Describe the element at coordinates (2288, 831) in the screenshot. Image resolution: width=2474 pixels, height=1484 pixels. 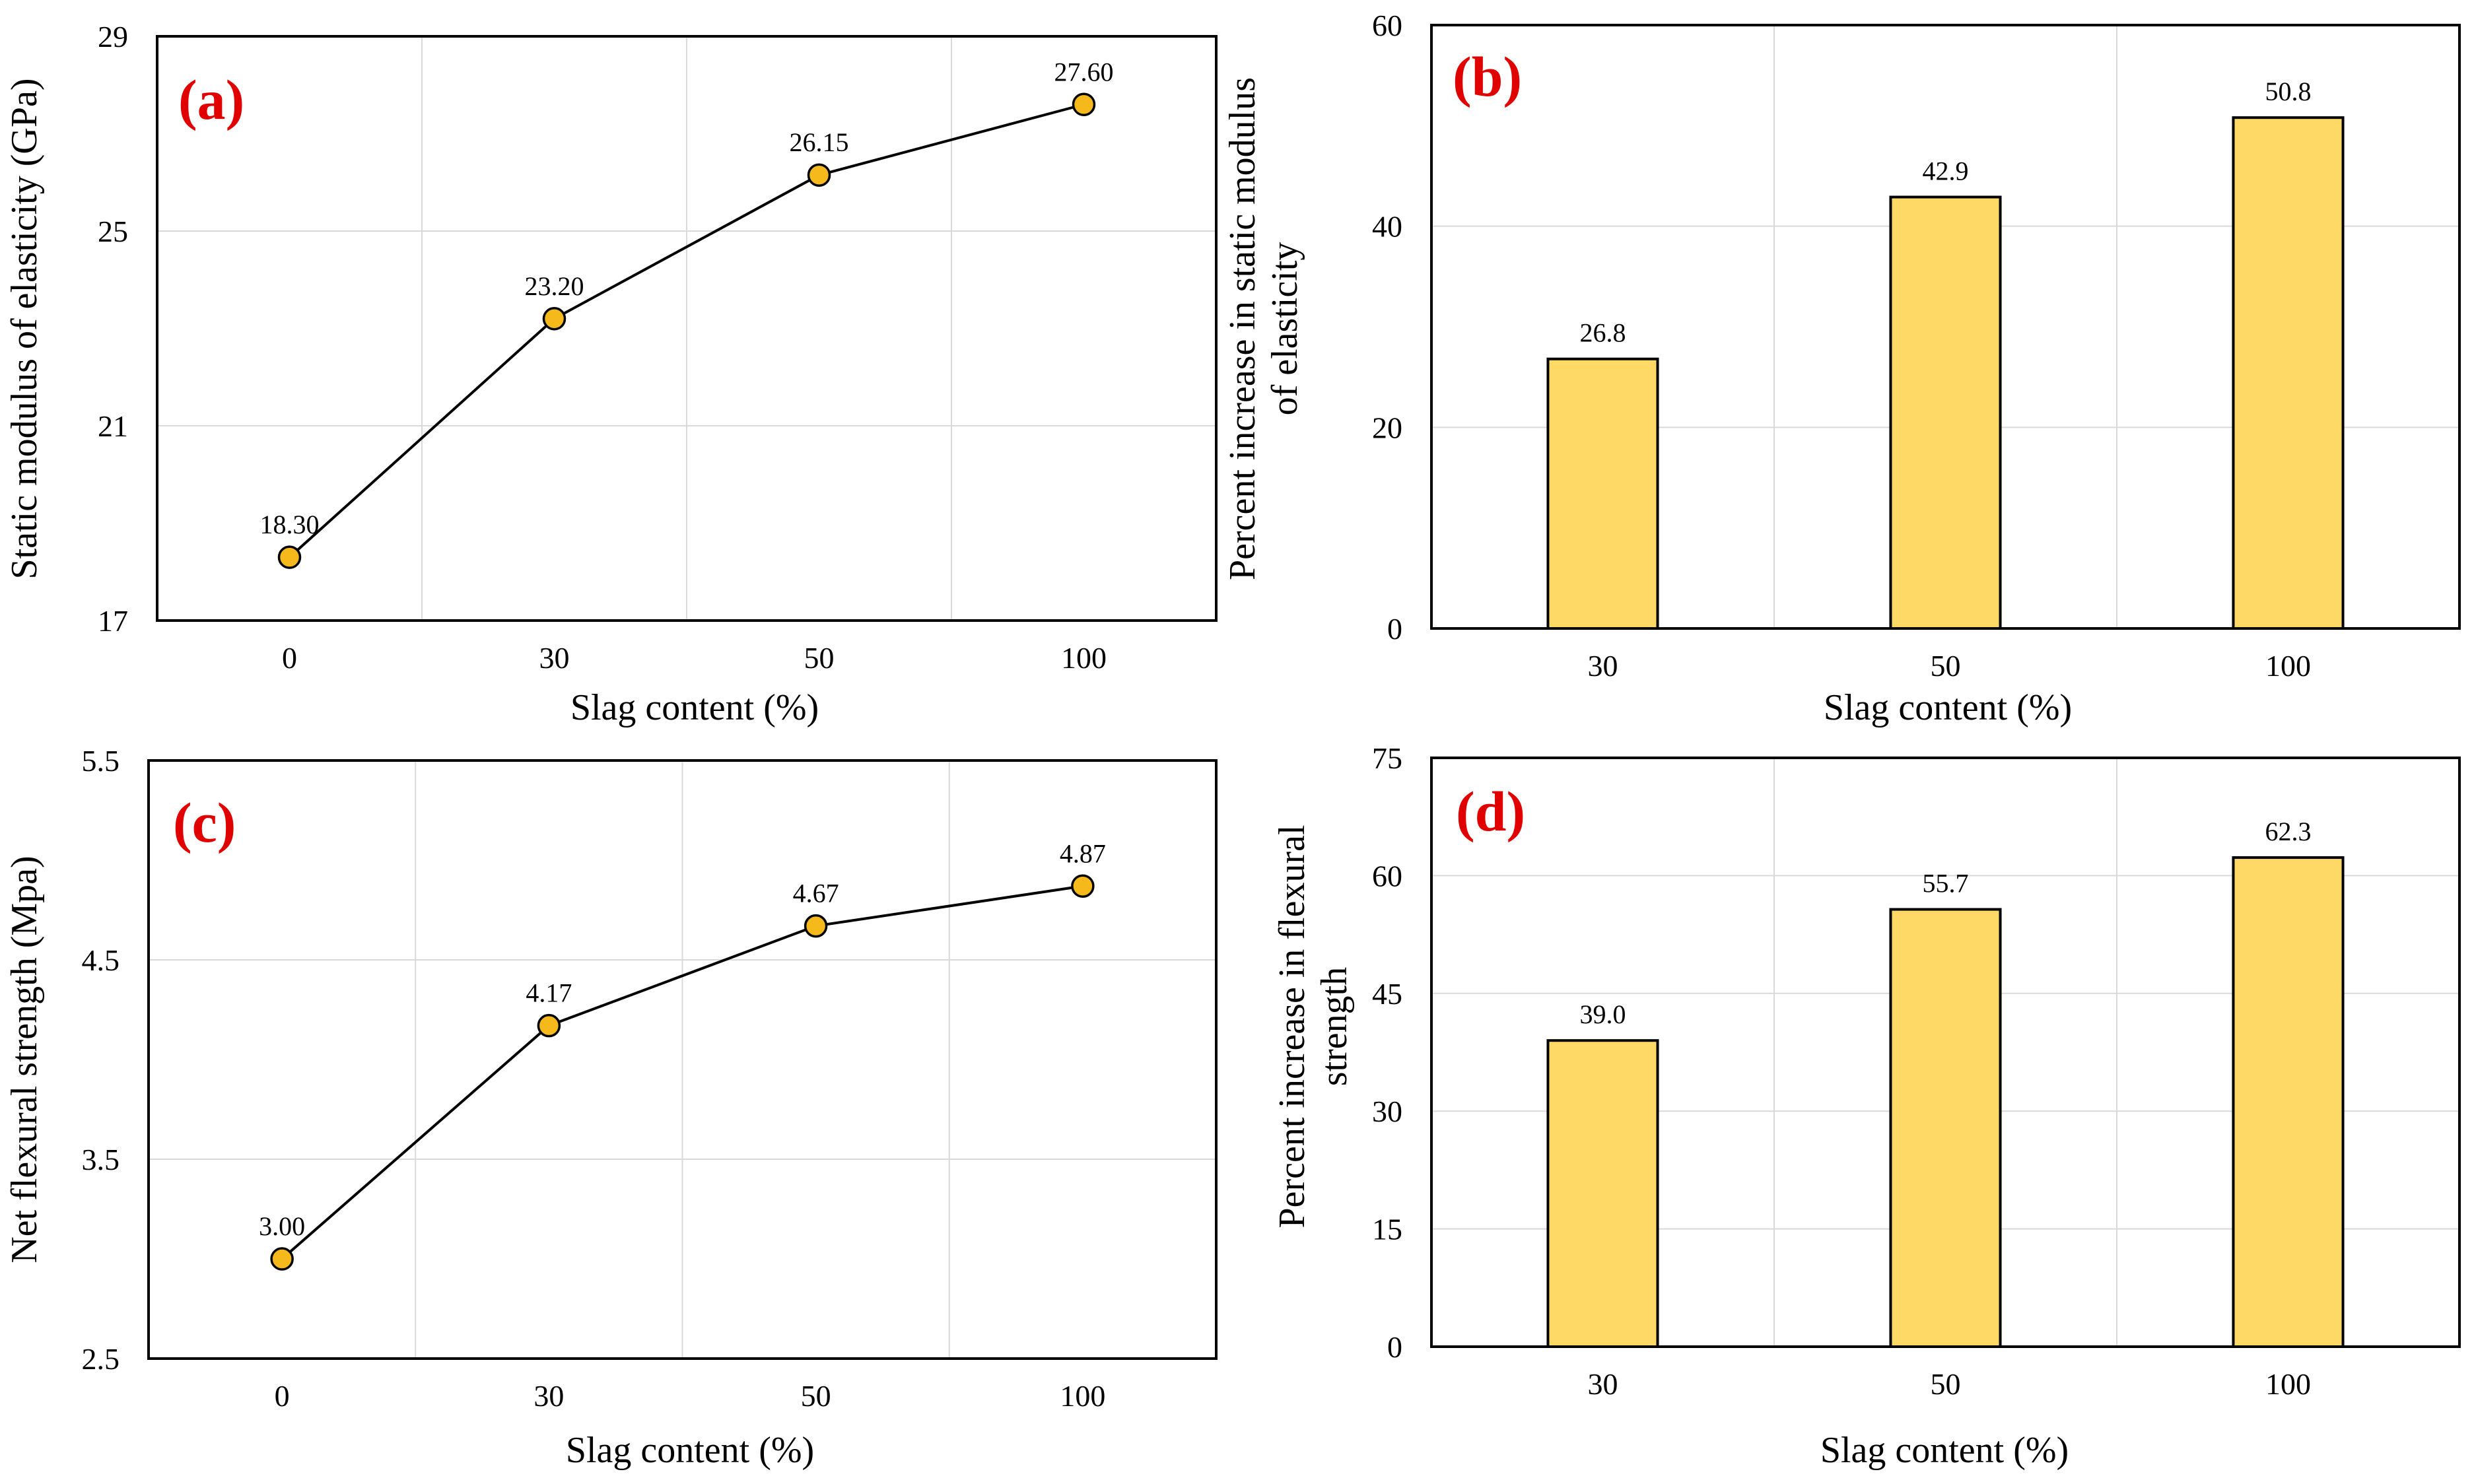
I see `data-label: 62.3` at that location.